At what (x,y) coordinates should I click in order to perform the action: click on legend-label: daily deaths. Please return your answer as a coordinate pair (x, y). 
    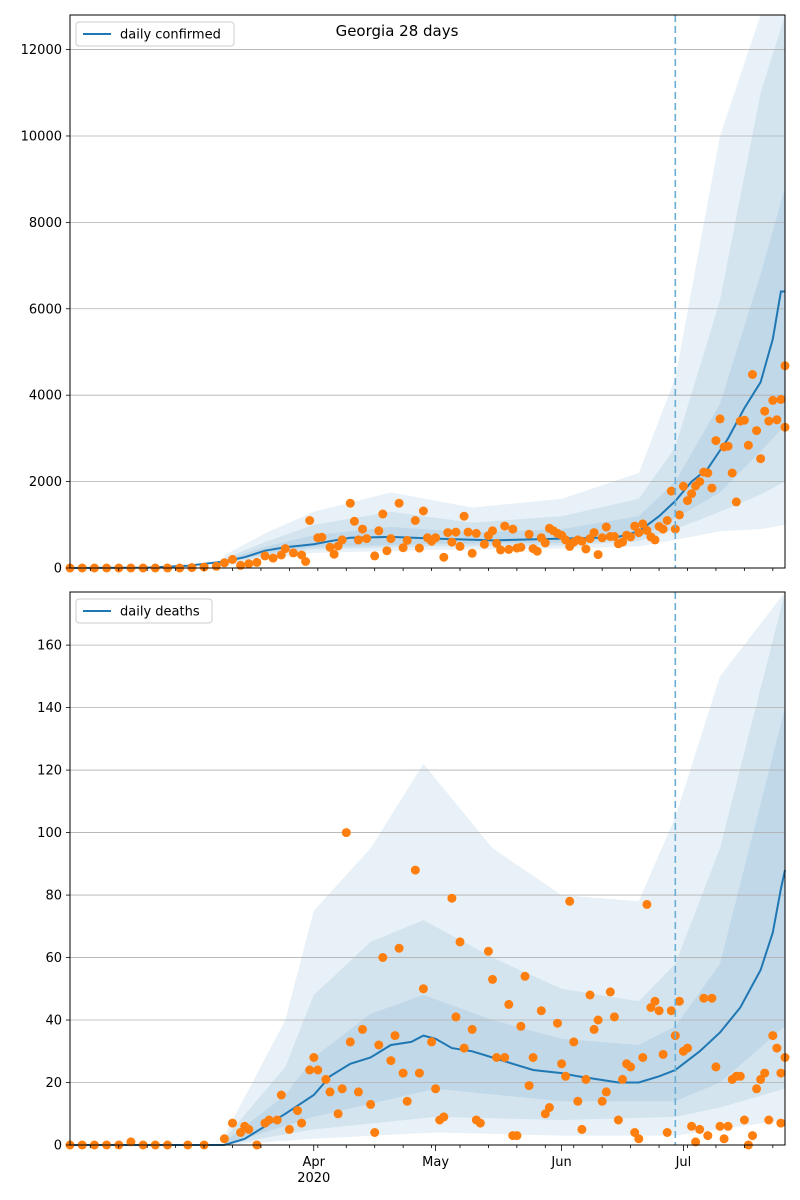
    Looking at the image, I should click on (160, 612).